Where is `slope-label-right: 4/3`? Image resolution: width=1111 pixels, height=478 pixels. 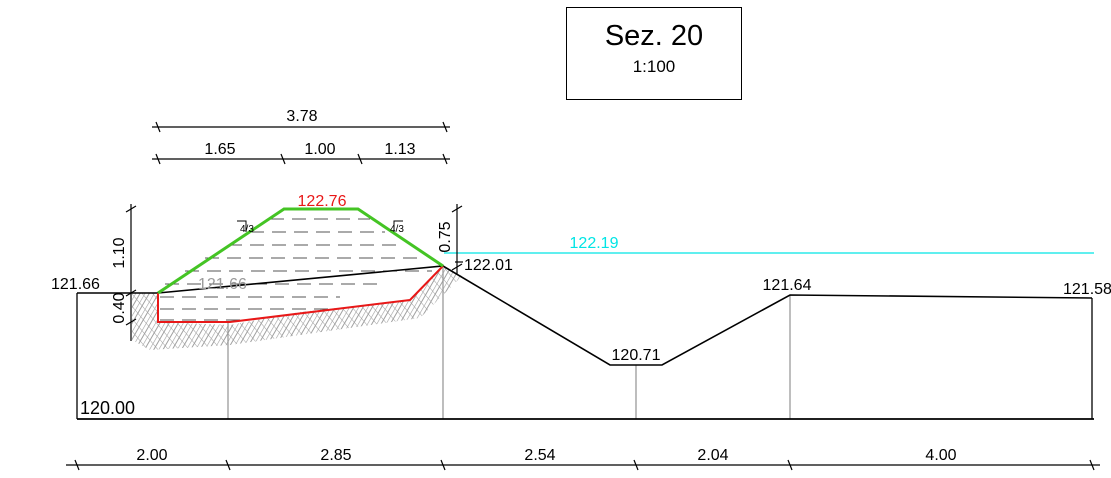 slope-label-right: 4/3 is located at coordinates (397, 229).